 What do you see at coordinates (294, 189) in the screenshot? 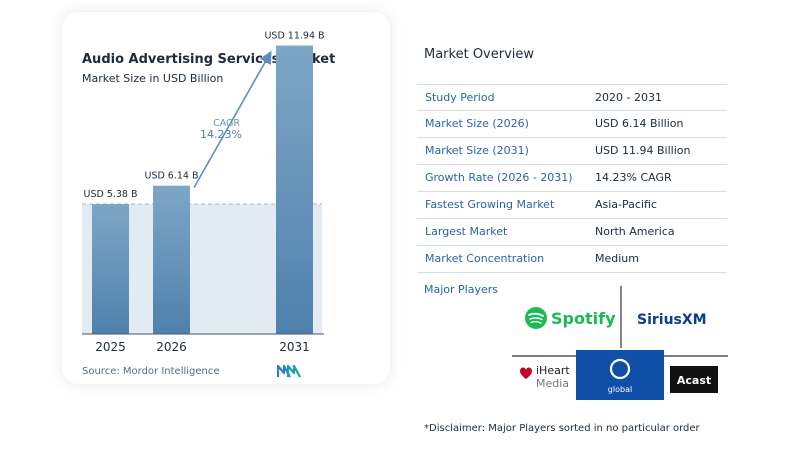
I see `bar-2031` at bounding box center [294, 189].